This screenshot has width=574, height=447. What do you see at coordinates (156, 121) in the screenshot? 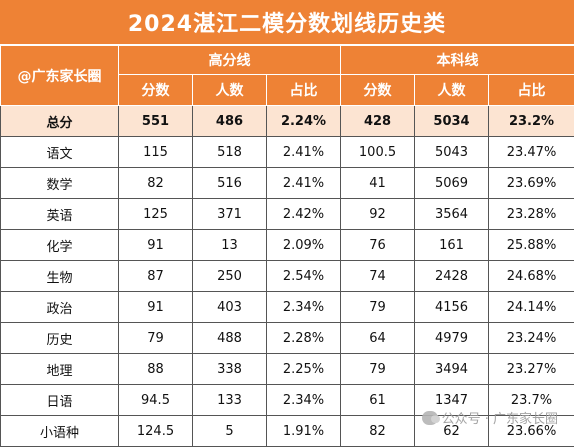
I see `value-cell: 551` at bounding box center [156, 121].